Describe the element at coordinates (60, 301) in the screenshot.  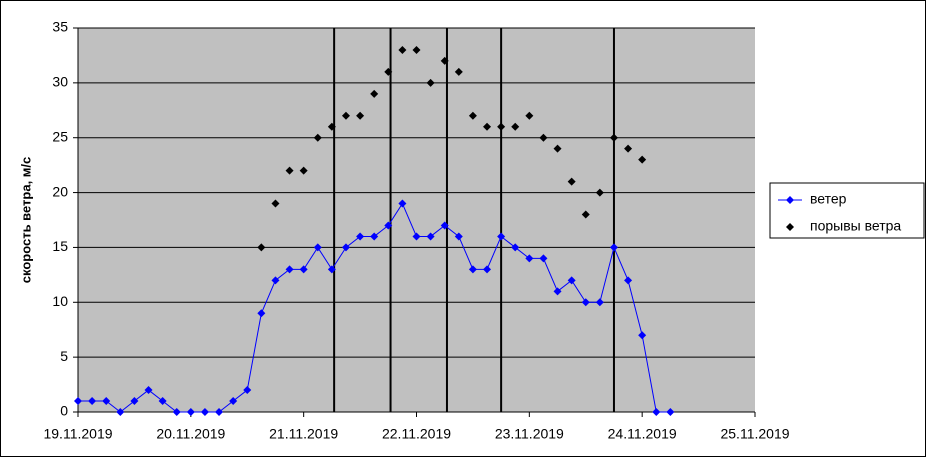
I see `y-tick-label: 10` at that location.